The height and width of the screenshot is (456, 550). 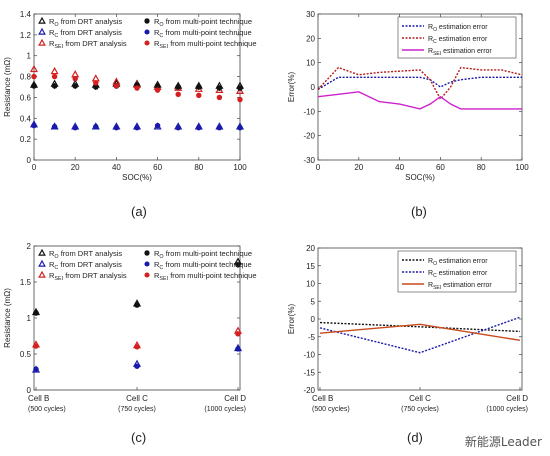 I want to click on y-tick-label: -10, so click(x=309, y=111).